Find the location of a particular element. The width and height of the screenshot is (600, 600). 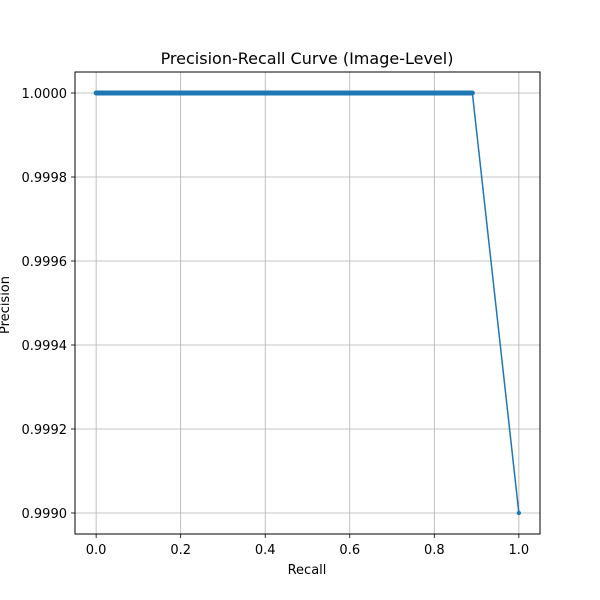

y-tick-label: 1.0000 is located at coordinates (45, 94).